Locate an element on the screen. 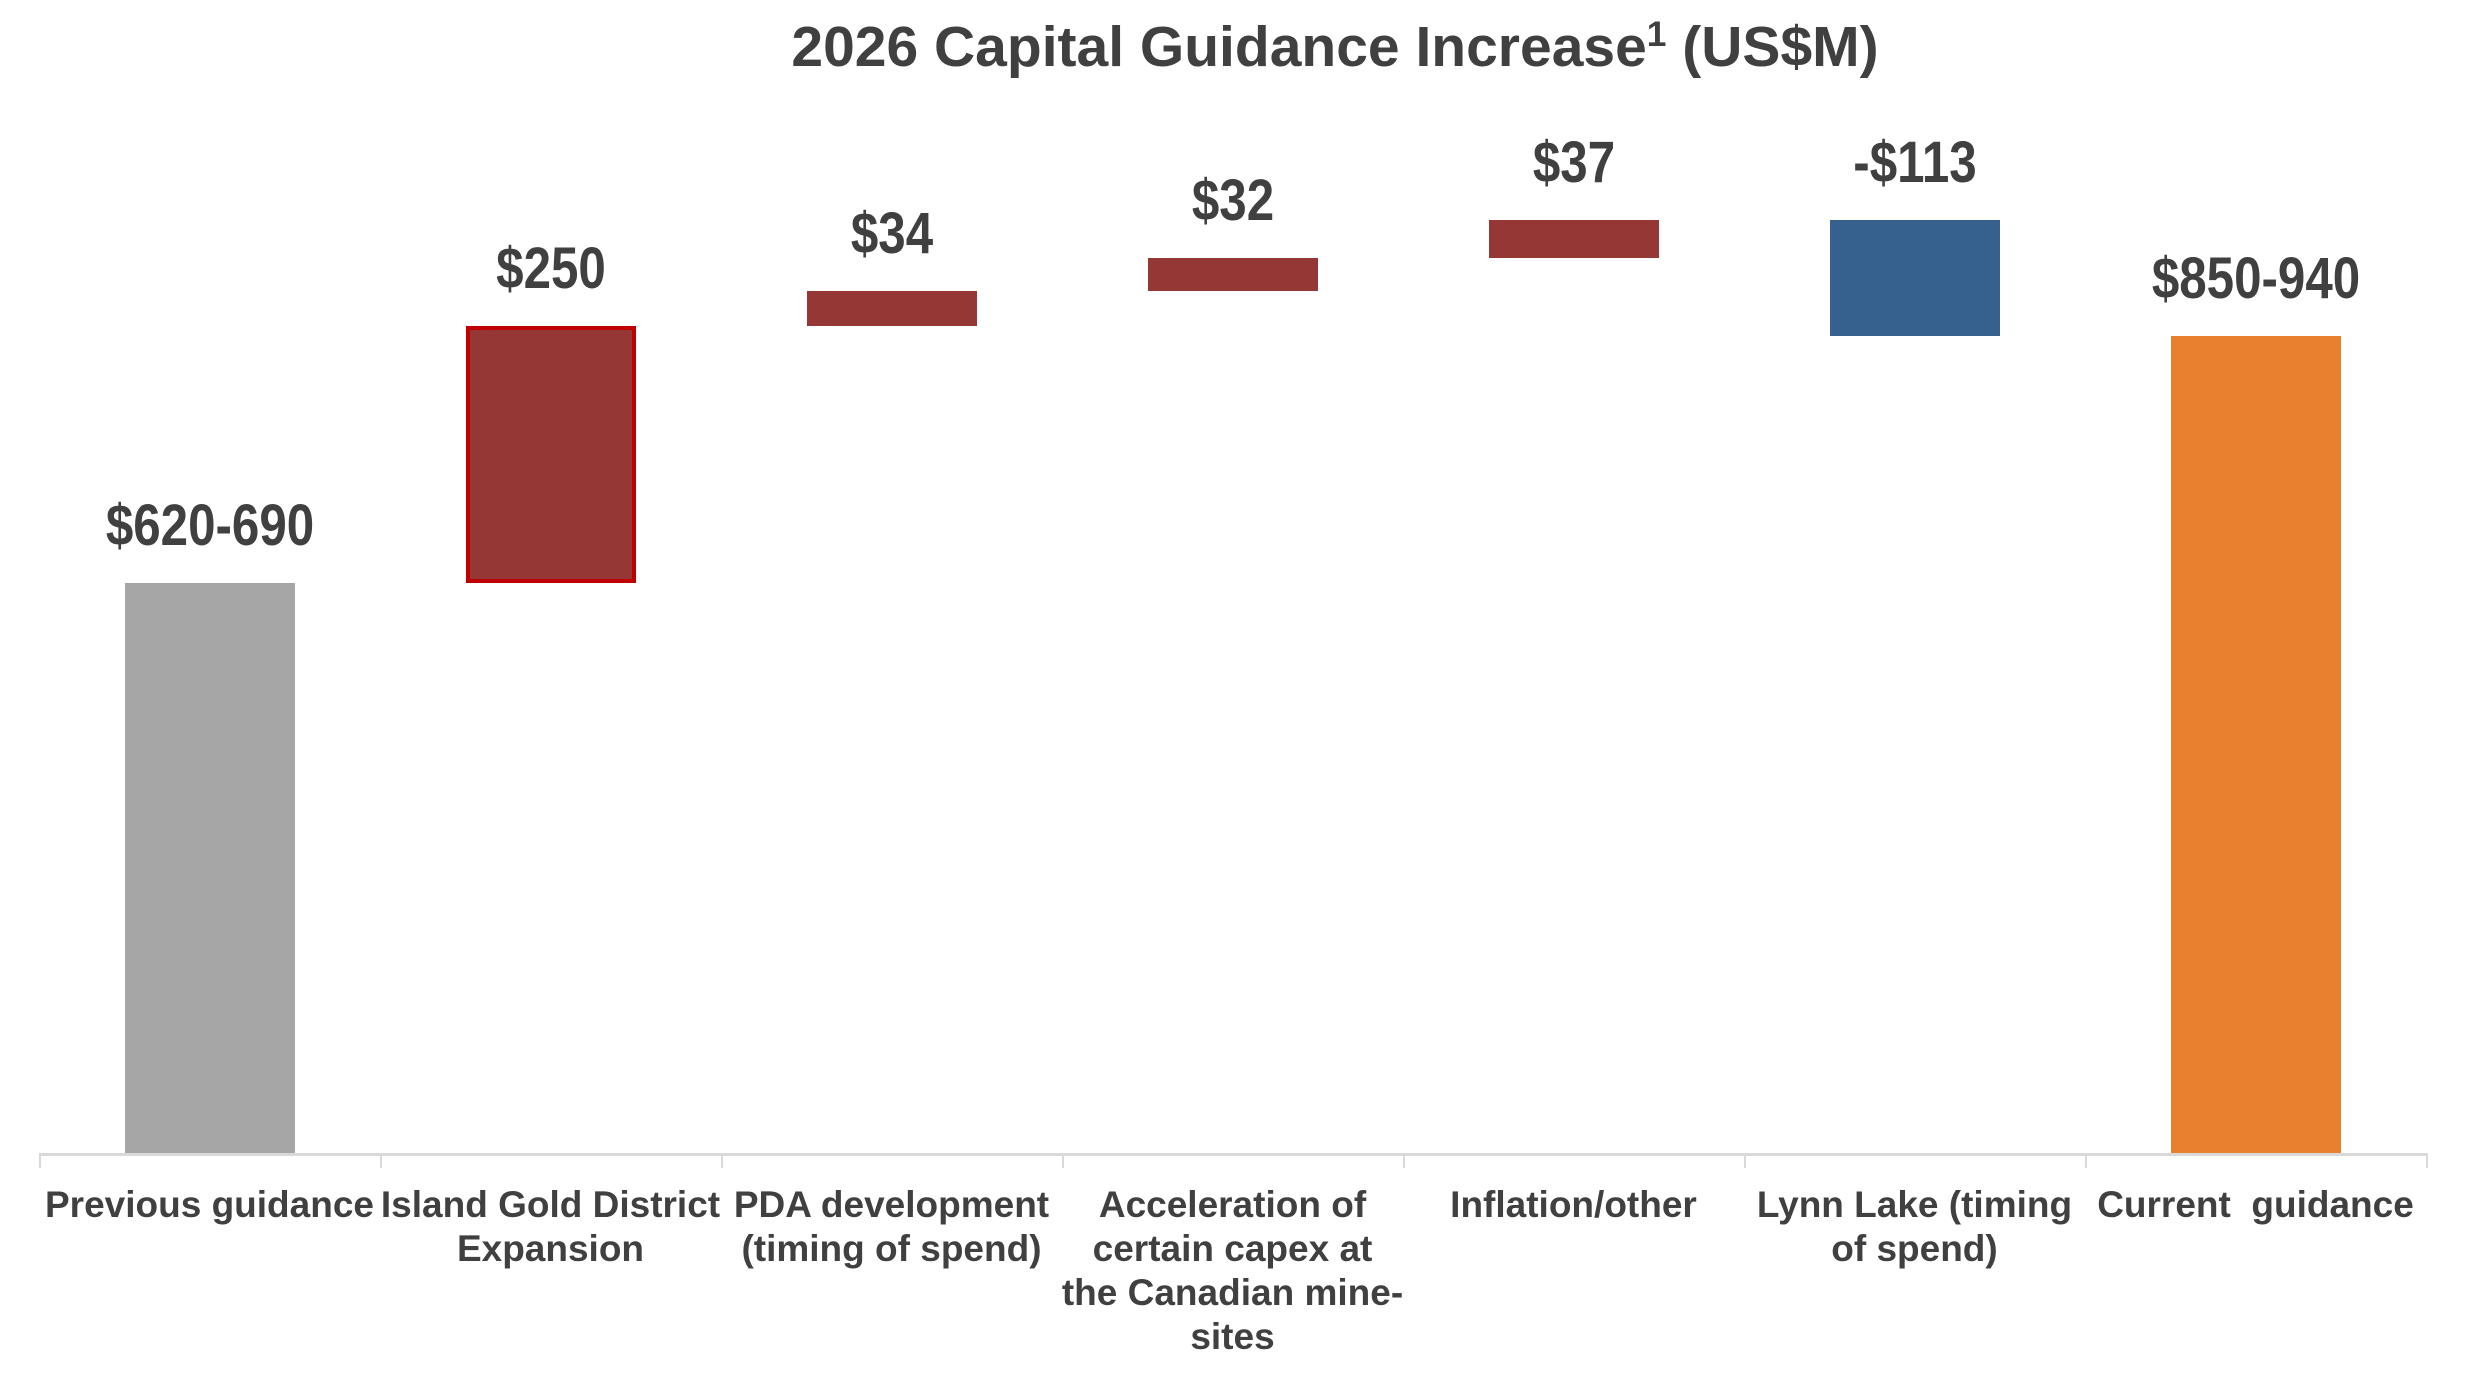 This screenshot has height=1393, width=2486. category-label-island-gold-district-expansion: Island Gold District Expansion is located at coordinates (550, 1226).